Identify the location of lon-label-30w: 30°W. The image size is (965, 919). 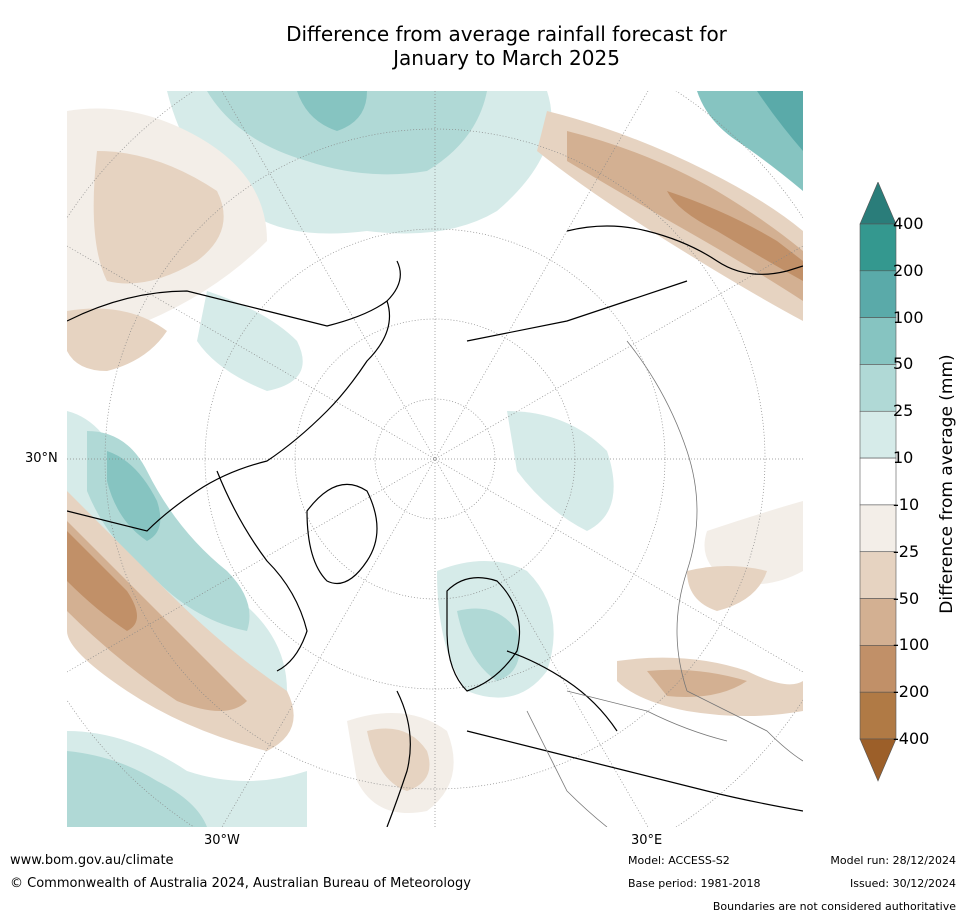
(222, 840).